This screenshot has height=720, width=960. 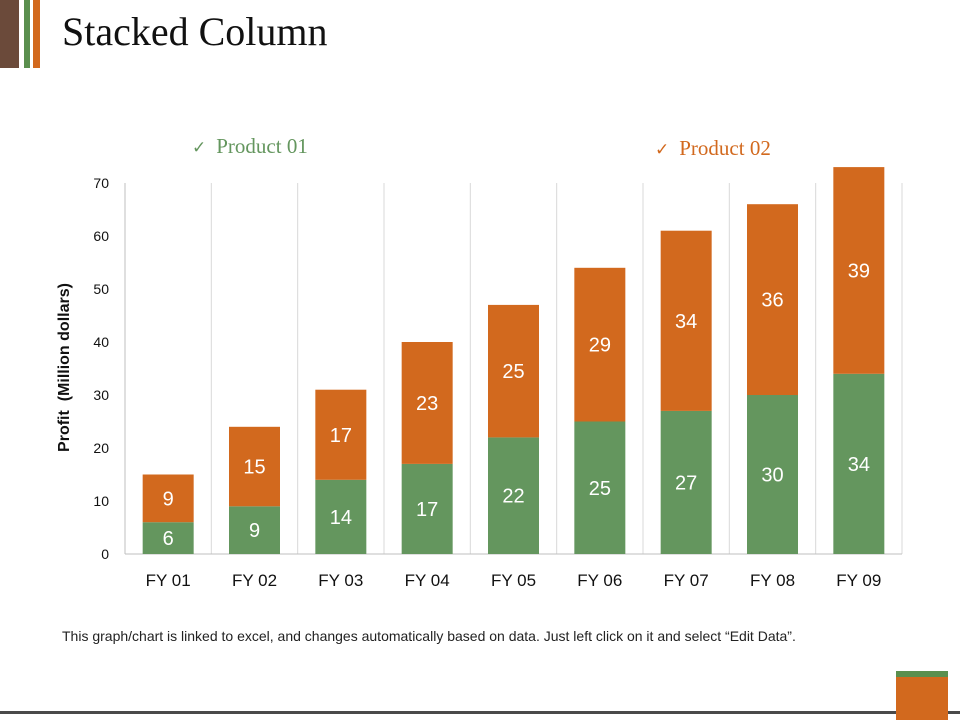 I want to click on x-tick-label: FY 02, so click(x=254, y=580).